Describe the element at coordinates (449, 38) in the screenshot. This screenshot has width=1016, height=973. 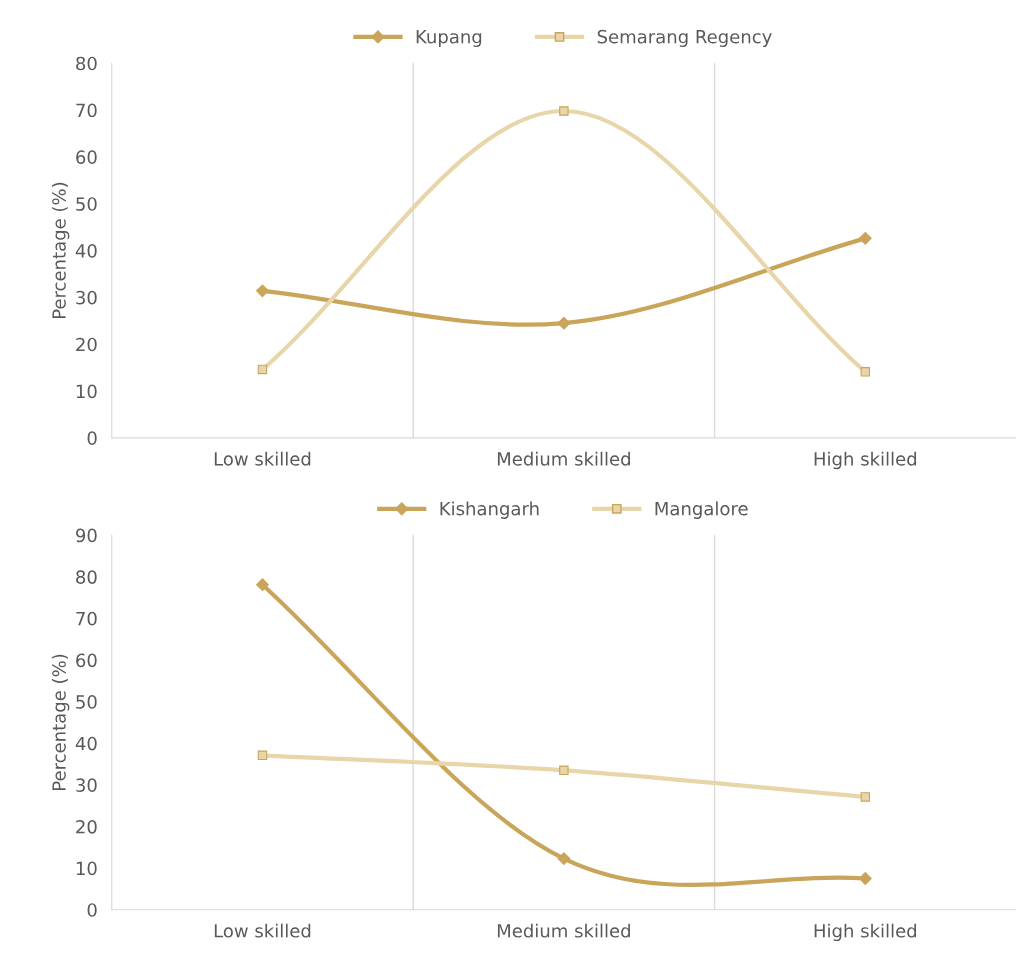
I see `legend-label: Kupang` at that location.